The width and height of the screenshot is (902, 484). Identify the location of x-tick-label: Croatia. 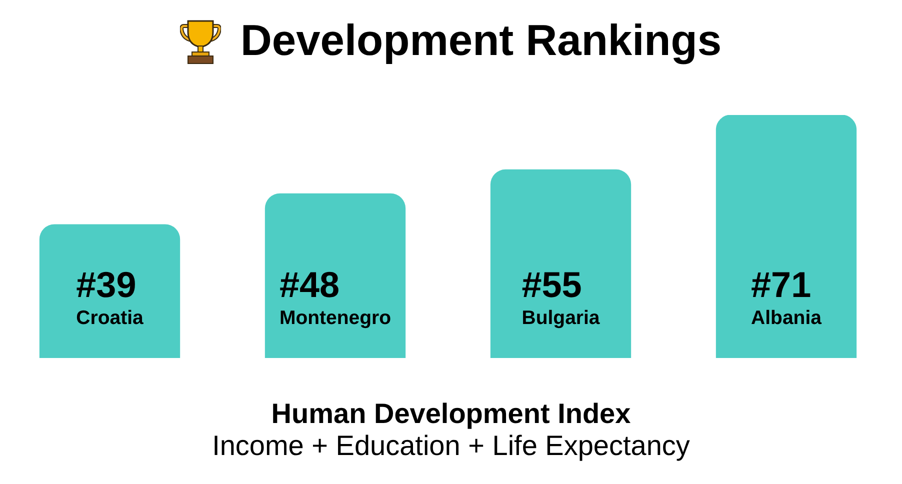
(110, 318).